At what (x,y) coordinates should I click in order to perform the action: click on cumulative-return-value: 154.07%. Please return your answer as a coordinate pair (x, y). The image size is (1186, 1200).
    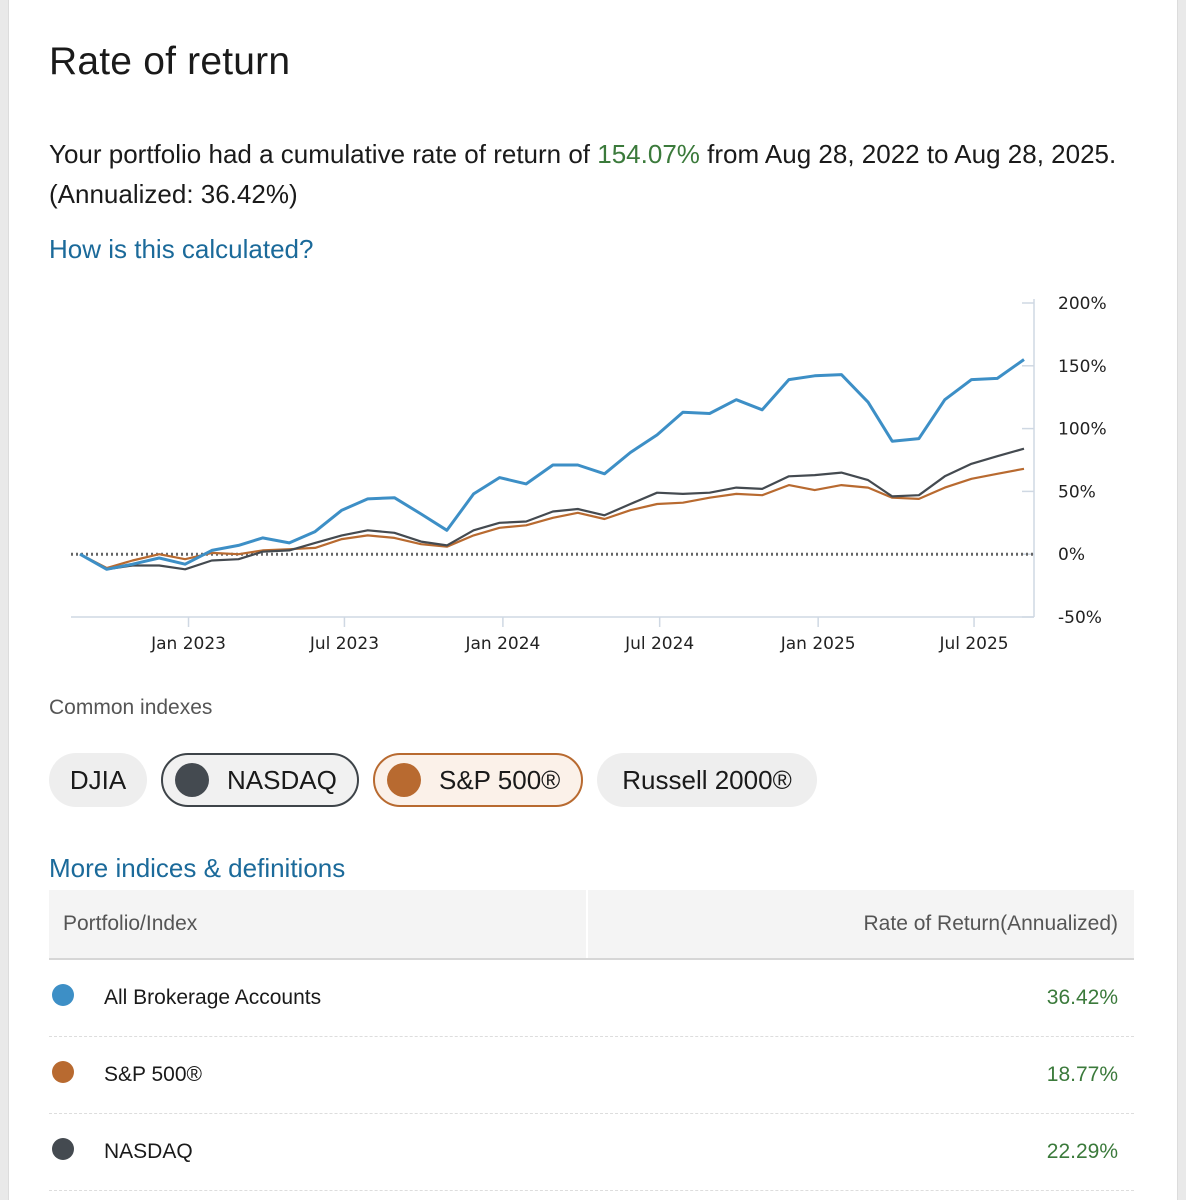
    Looking at the image, I should click on (648, 154).